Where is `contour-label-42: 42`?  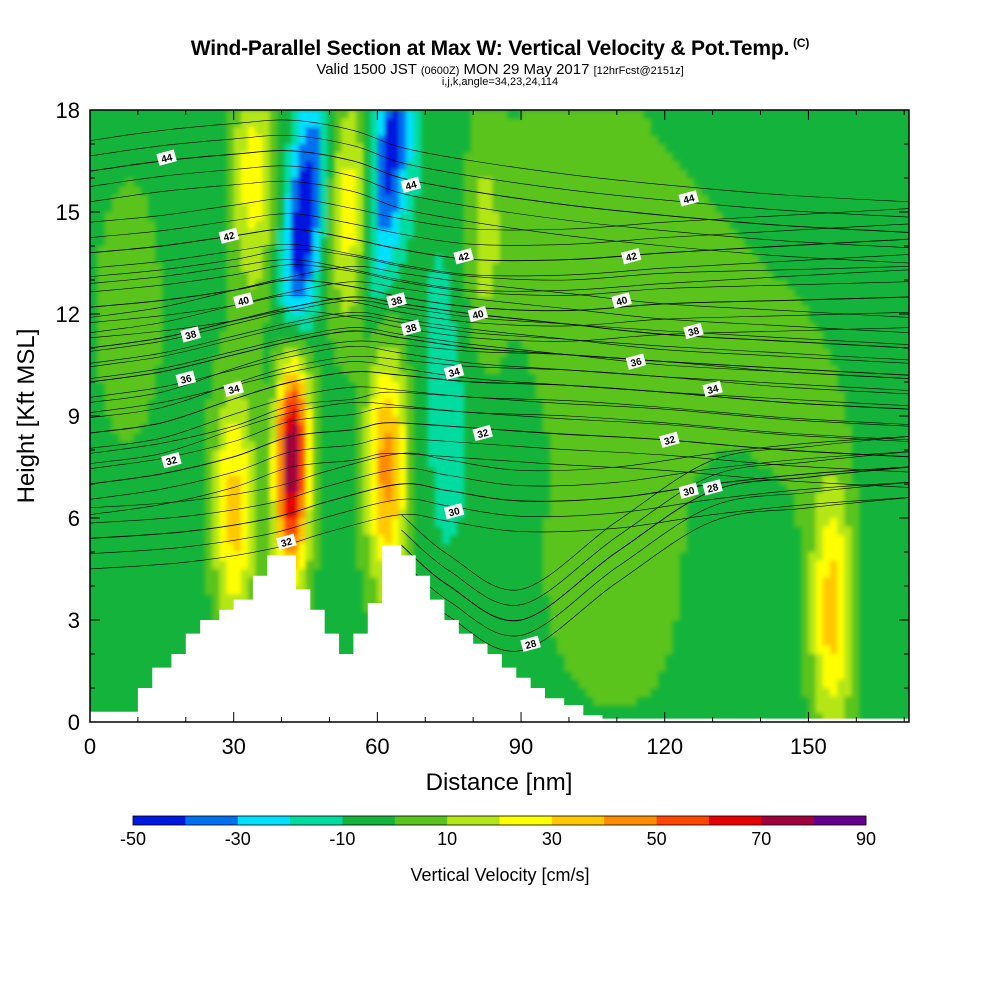 contour-label-42: 42 is located at coordinates (631, 256).